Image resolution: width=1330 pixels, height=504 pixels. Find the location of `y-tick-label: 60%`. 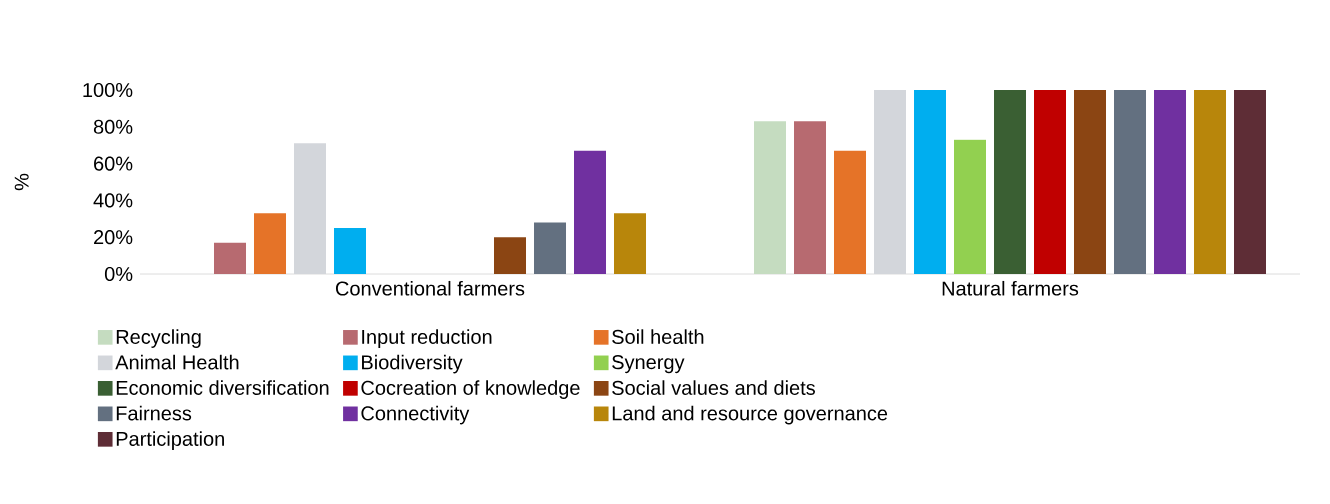

y-tick-label: 60% is located at coordinates (113, 163).